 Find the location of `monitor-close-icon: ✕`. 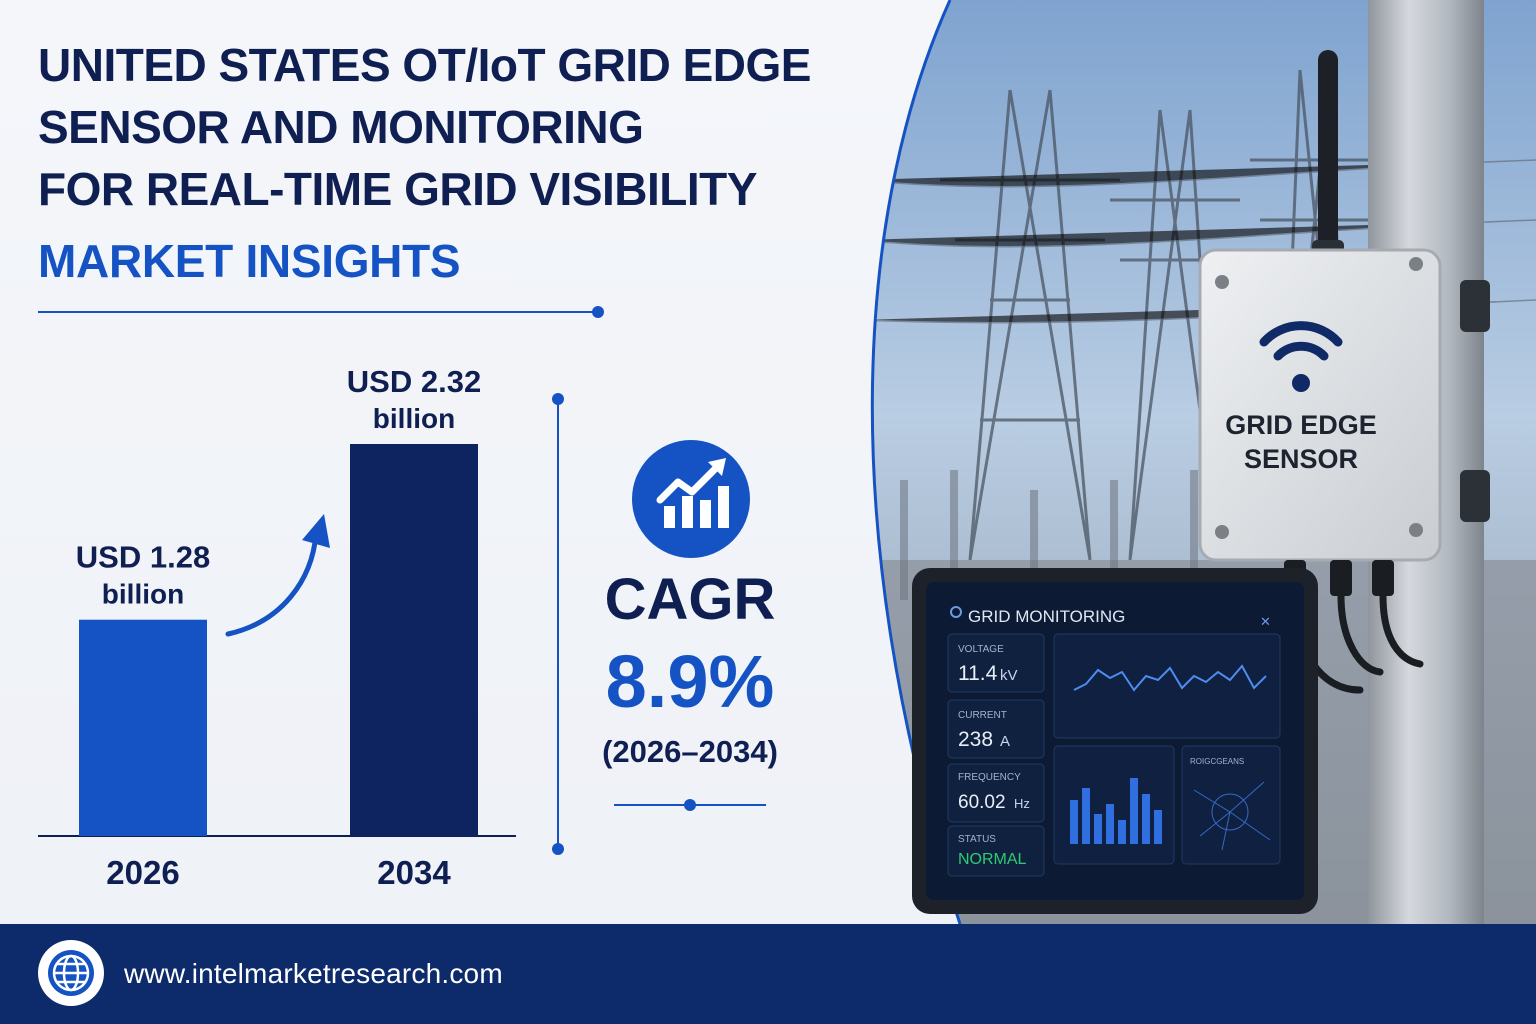

monitor-close-icon: ✕ is located at coordinates (1265, 621).